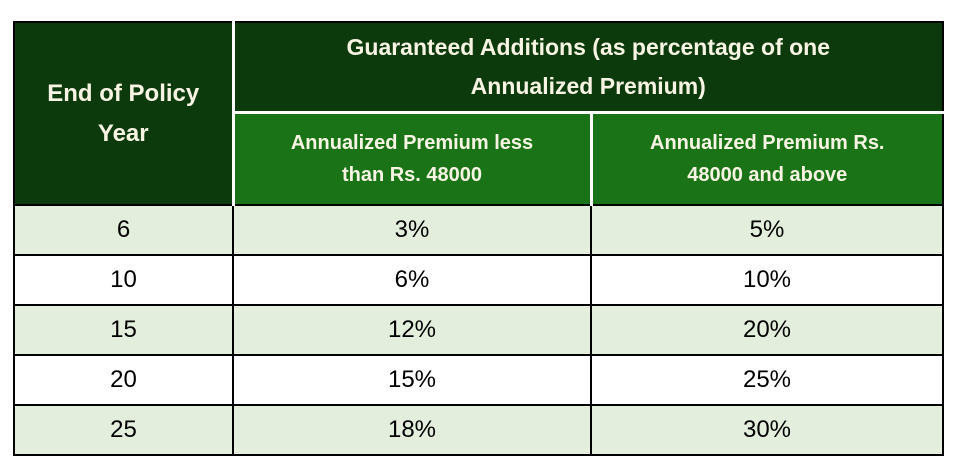 The width and height of the screenshot is (957, 464). I want to click on addition-48000-and-above-cell: 25%, so click(767, 380).